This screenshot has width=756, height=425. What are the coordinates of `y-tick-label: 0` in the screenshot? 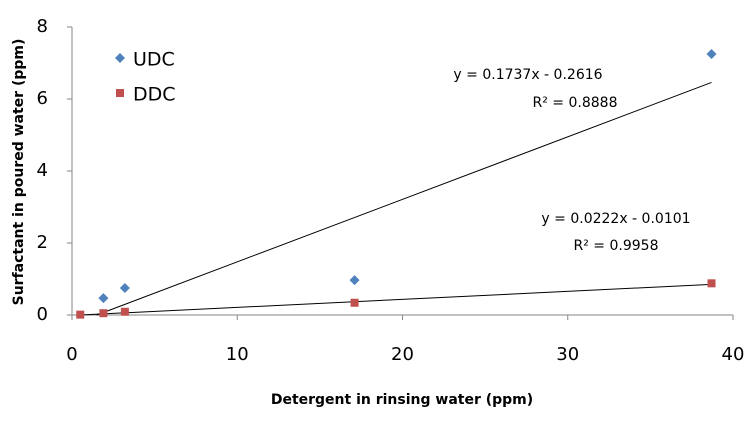 It's located at (42, 314).